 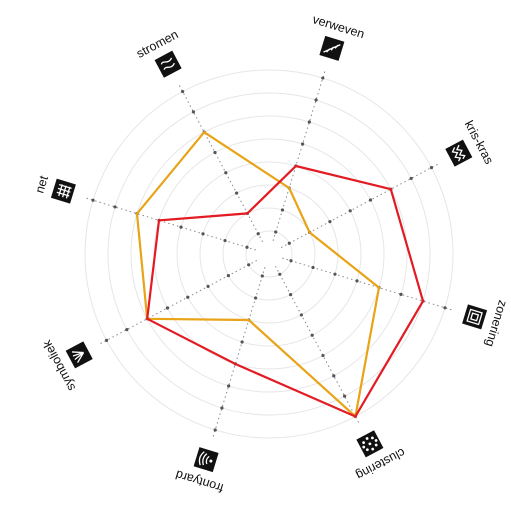 I want to click on wave-lines-icon, so click(x=168, y=64).